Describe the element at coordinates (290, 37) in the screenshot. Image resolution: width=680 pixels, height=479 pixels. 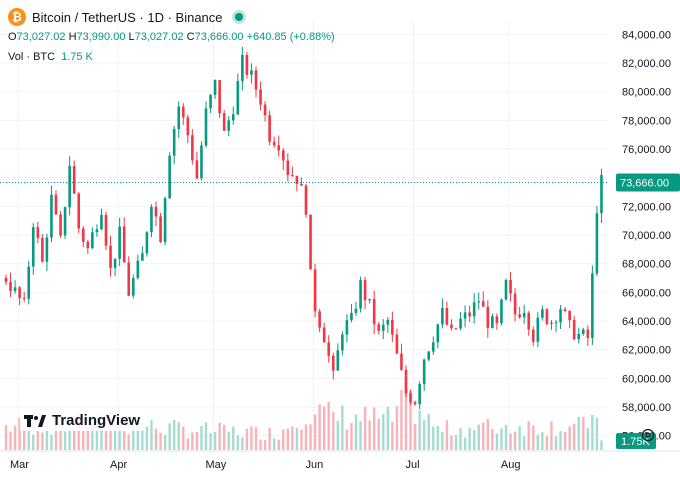
I see `change-value: +640.85 (+0.88%)` at that location.